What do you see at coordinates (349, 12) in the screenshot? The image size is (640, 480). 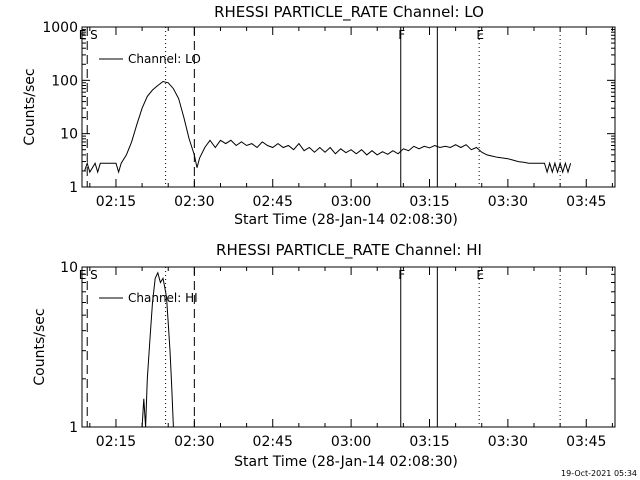 I see `lo-chart-title: RHESSI PARTICLE_RATE Channel: LO` at bounding box center [349, 12].